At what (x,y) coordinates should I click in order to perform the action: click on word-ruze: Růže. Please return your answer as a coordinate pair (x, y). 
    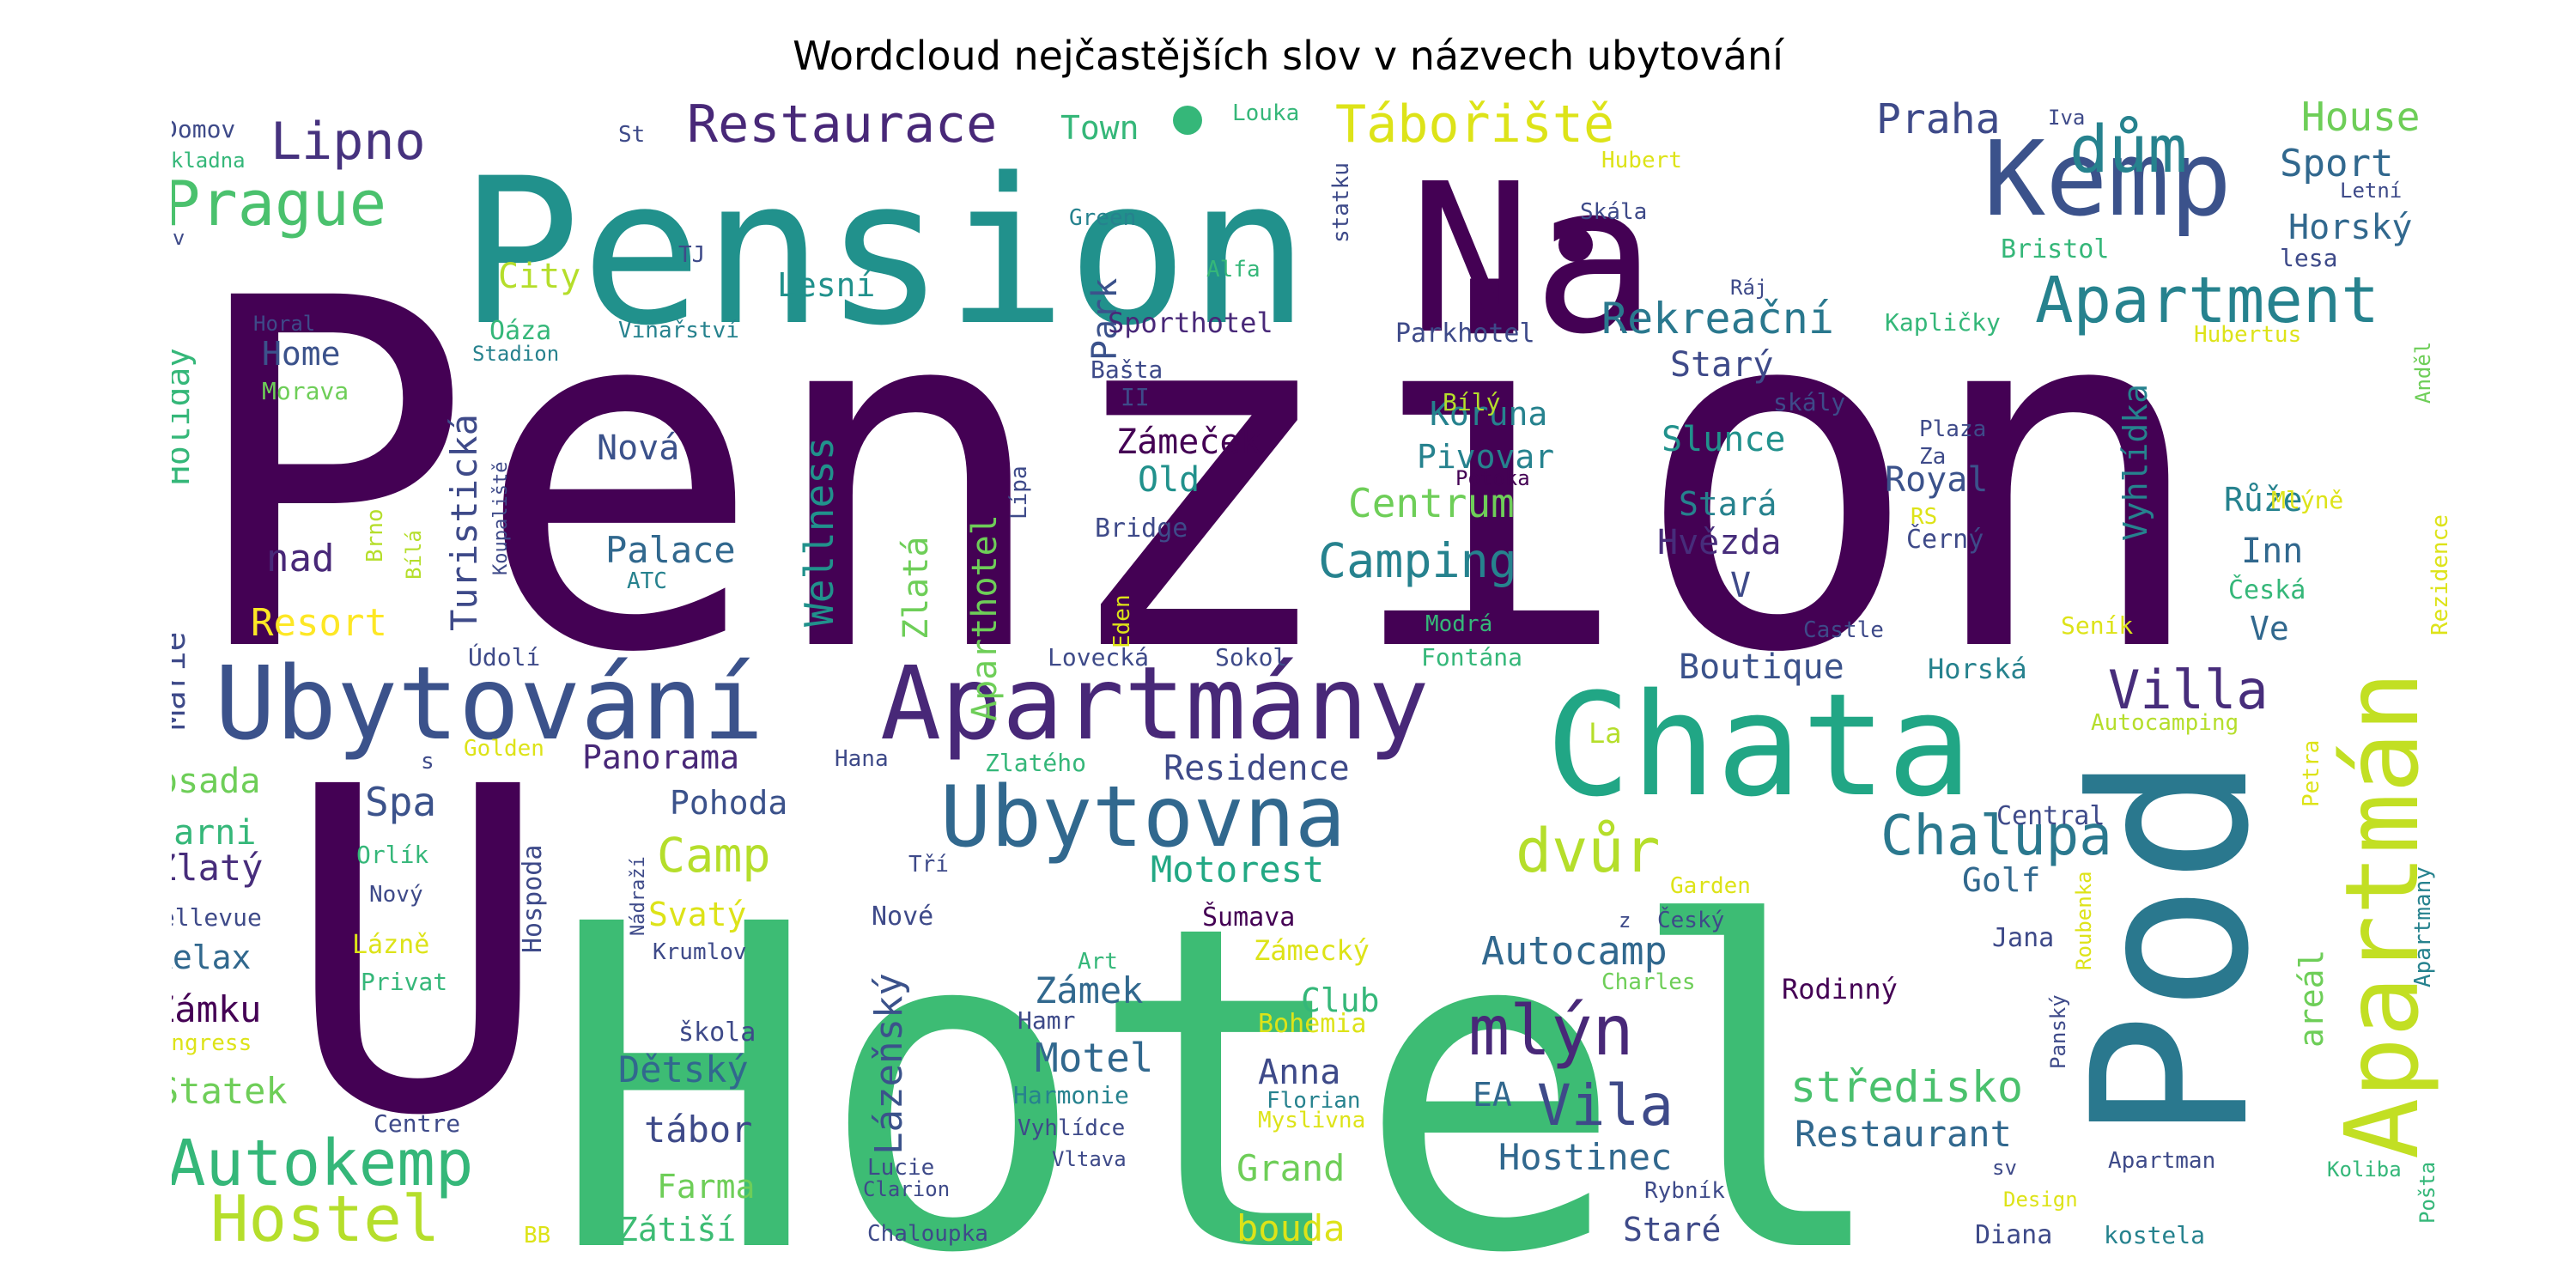
    Looking at the image, I should click on (2263, 500).